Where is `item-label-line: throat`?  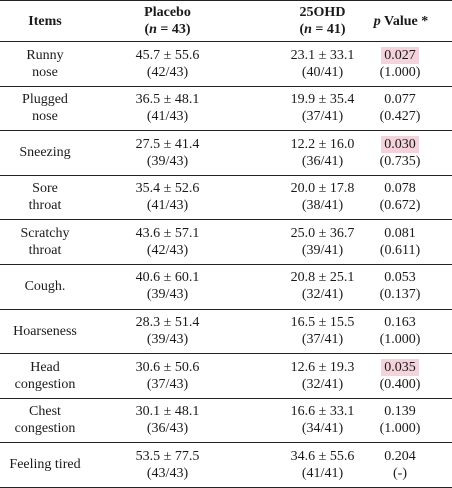 item-label-line: throat is located at coordinates (45, 206).